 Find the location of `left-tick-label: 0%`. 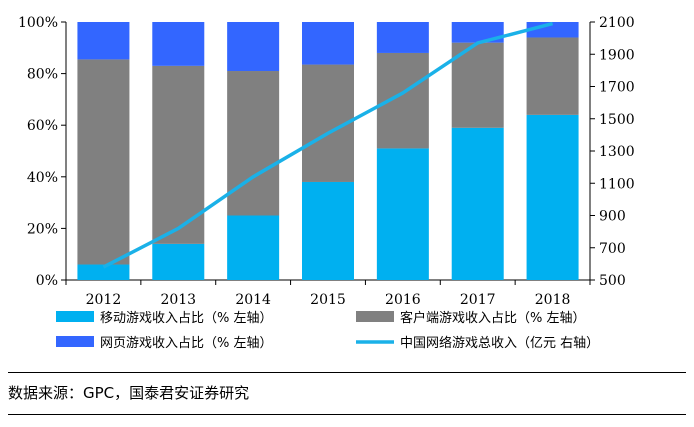

left-tick-label: 0% is located at coordinates (47, 281).